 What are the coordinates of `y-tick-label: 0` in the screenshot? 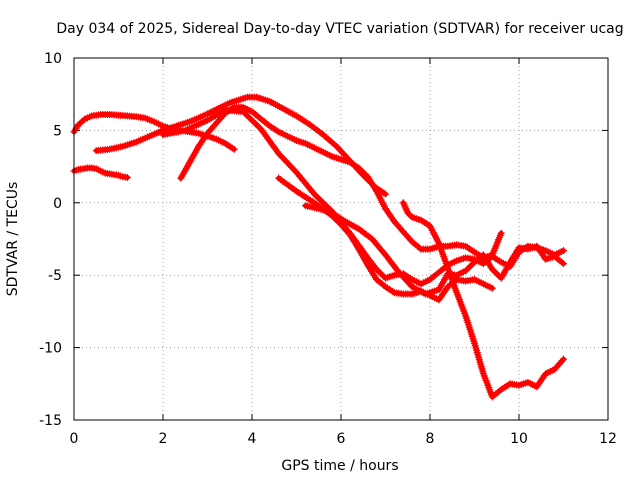 It's located at (57, 204).